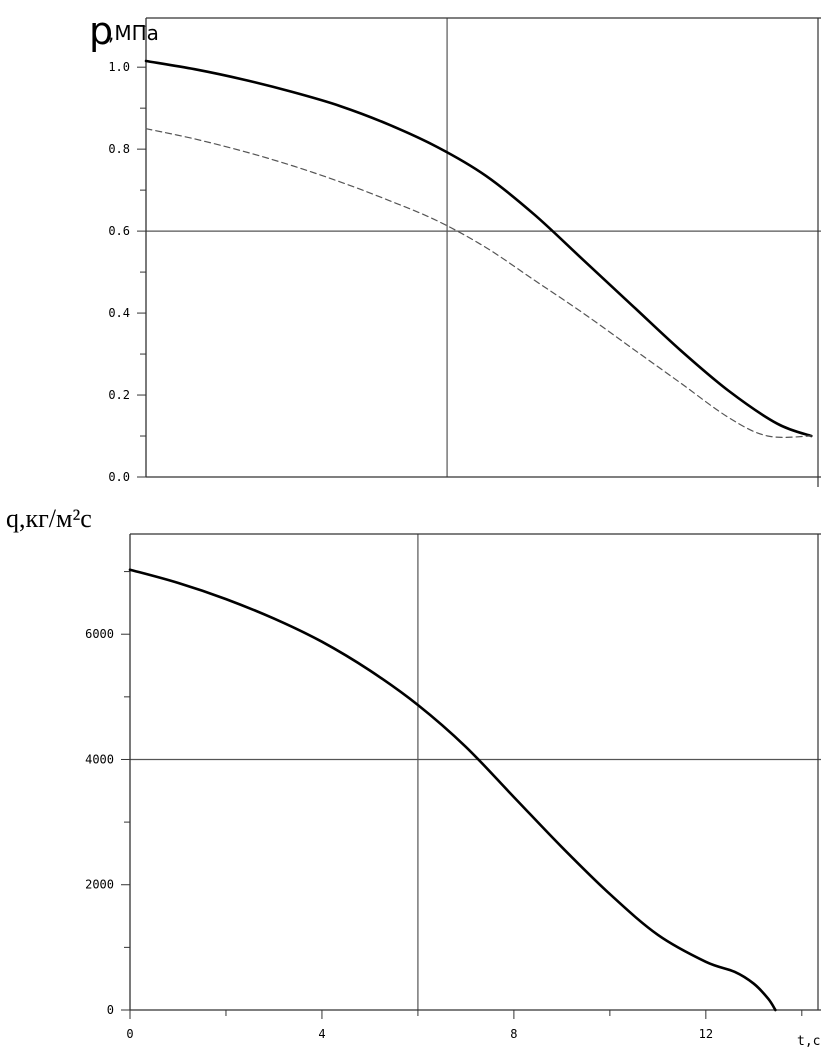 The width and height of the screenshot is (821, 1052). Describe the element at coordinates (706, 1034) in the screenshot. I see `q-xtick-label: 12` at that location.